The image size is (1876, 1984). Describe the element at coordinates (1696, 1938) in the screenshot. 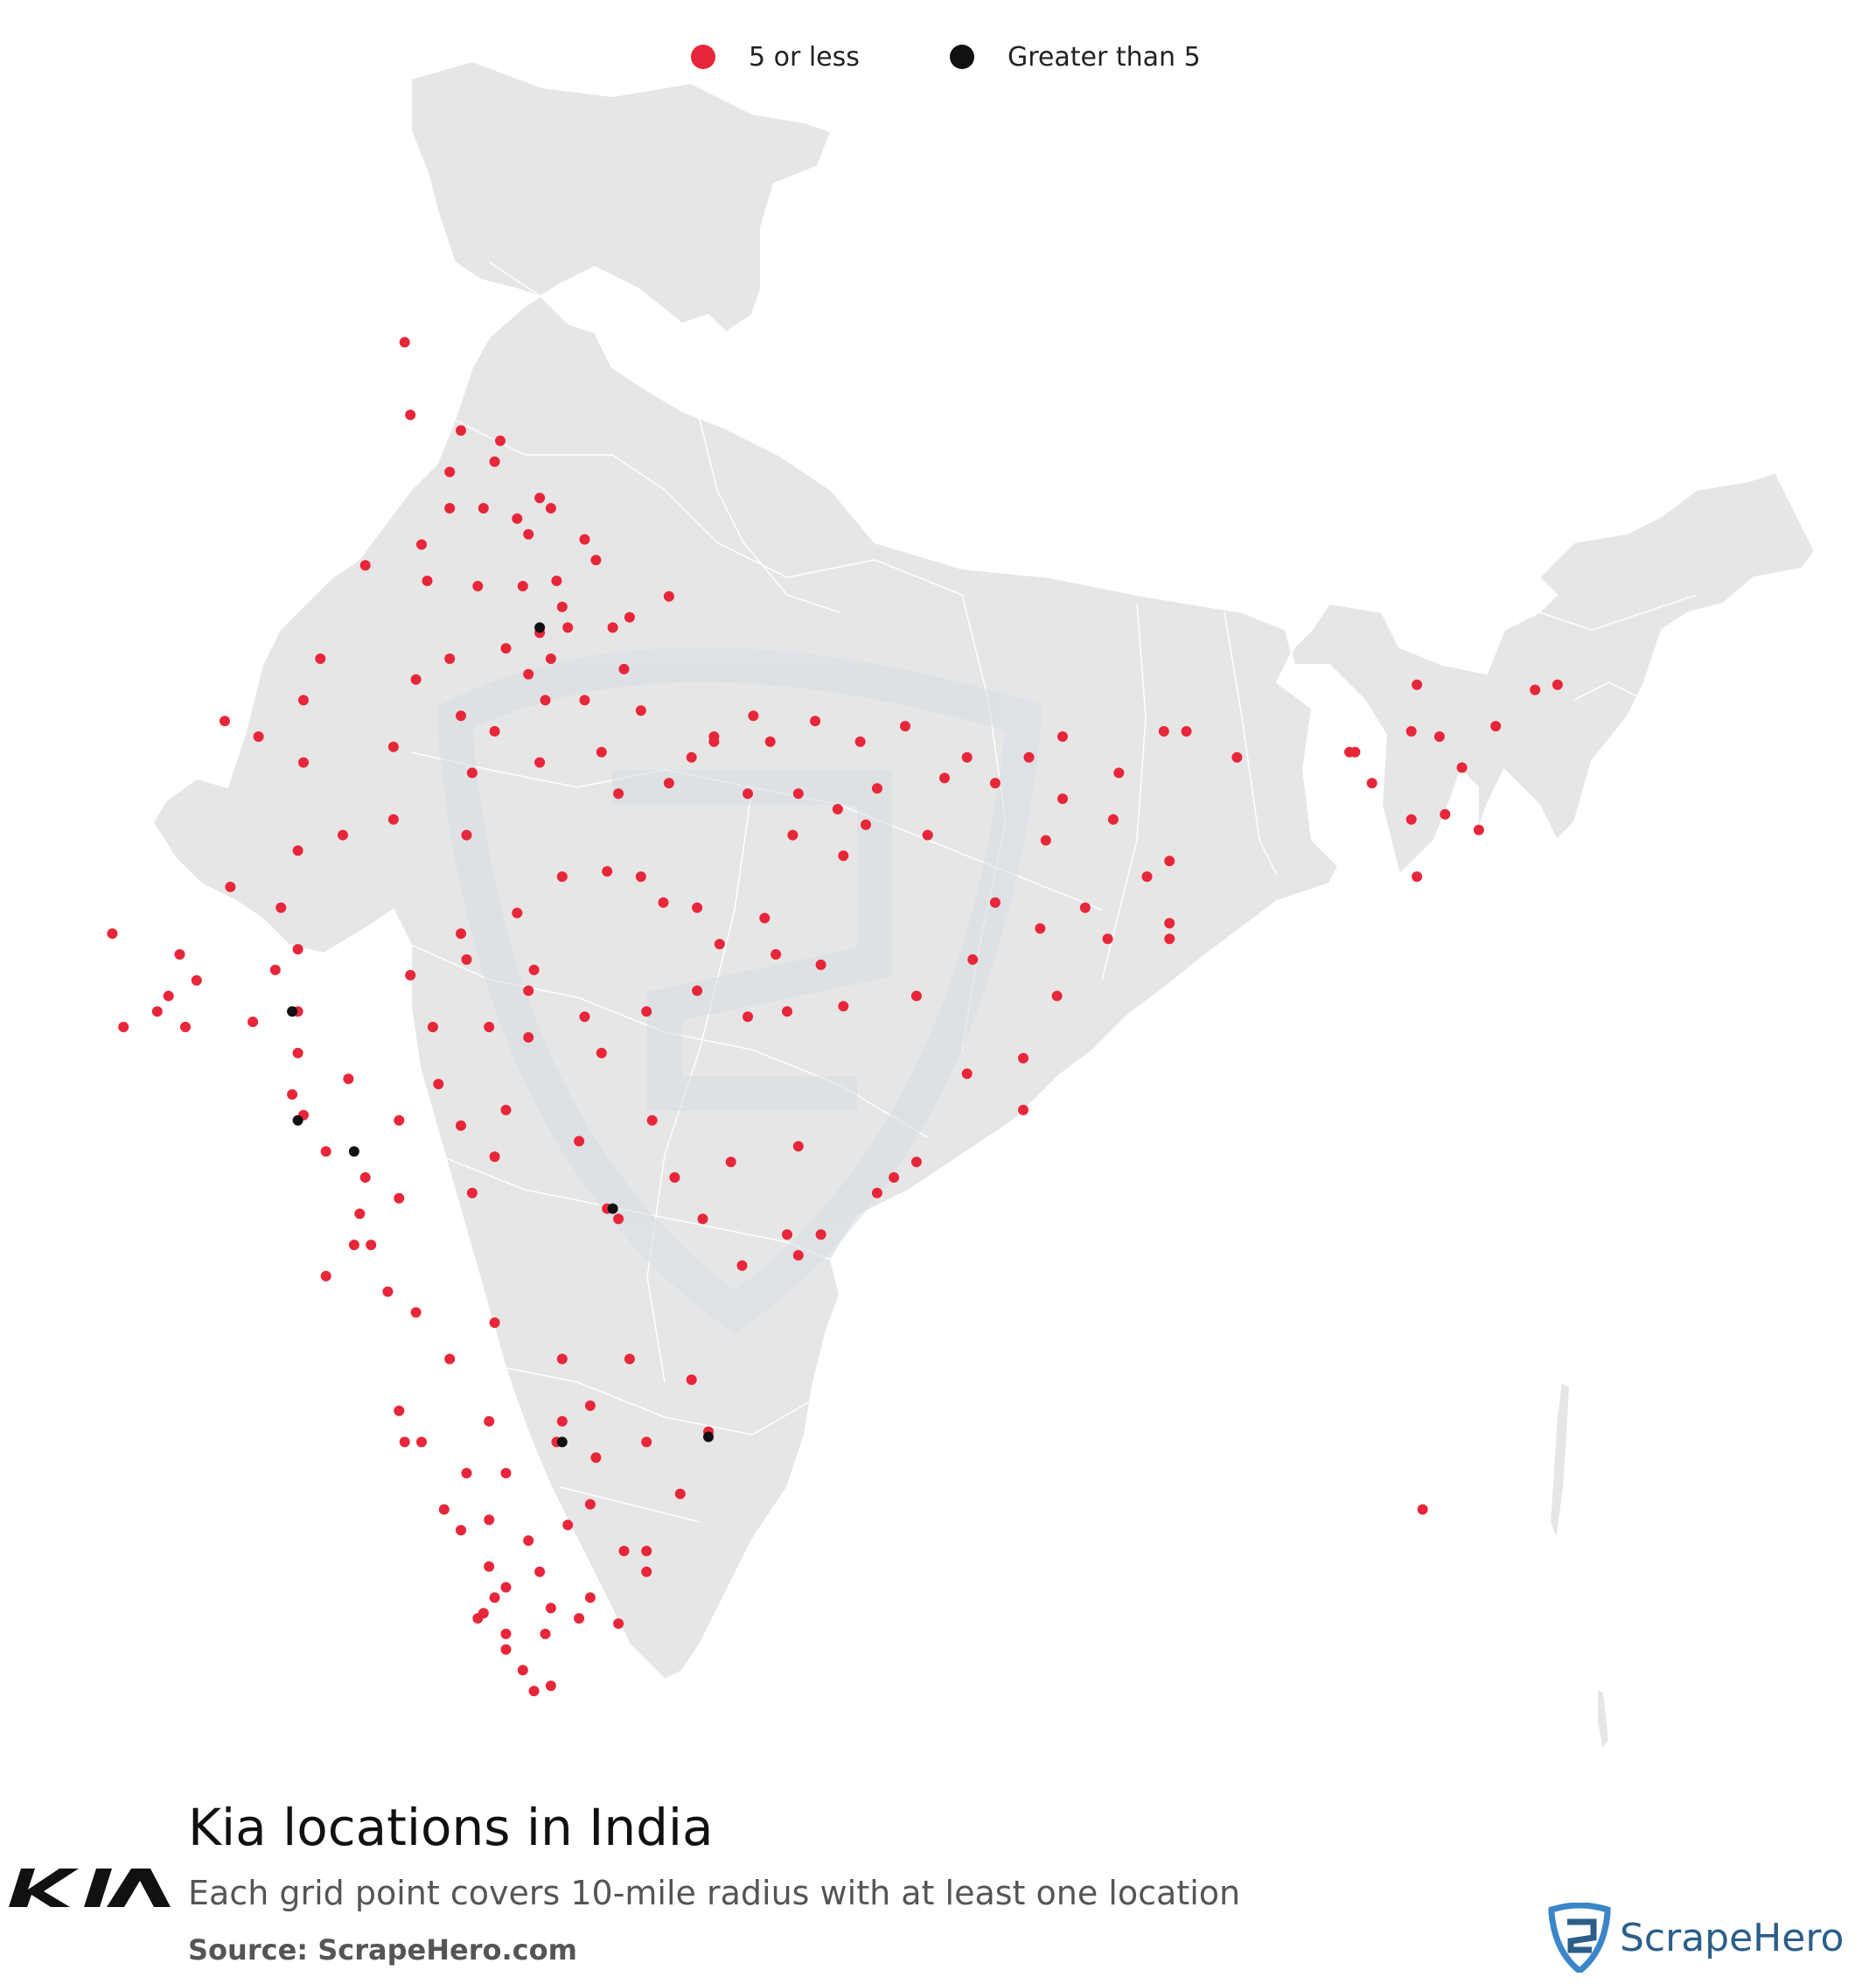

I see `scrapehero-logo: ScrapeHero` at that location.